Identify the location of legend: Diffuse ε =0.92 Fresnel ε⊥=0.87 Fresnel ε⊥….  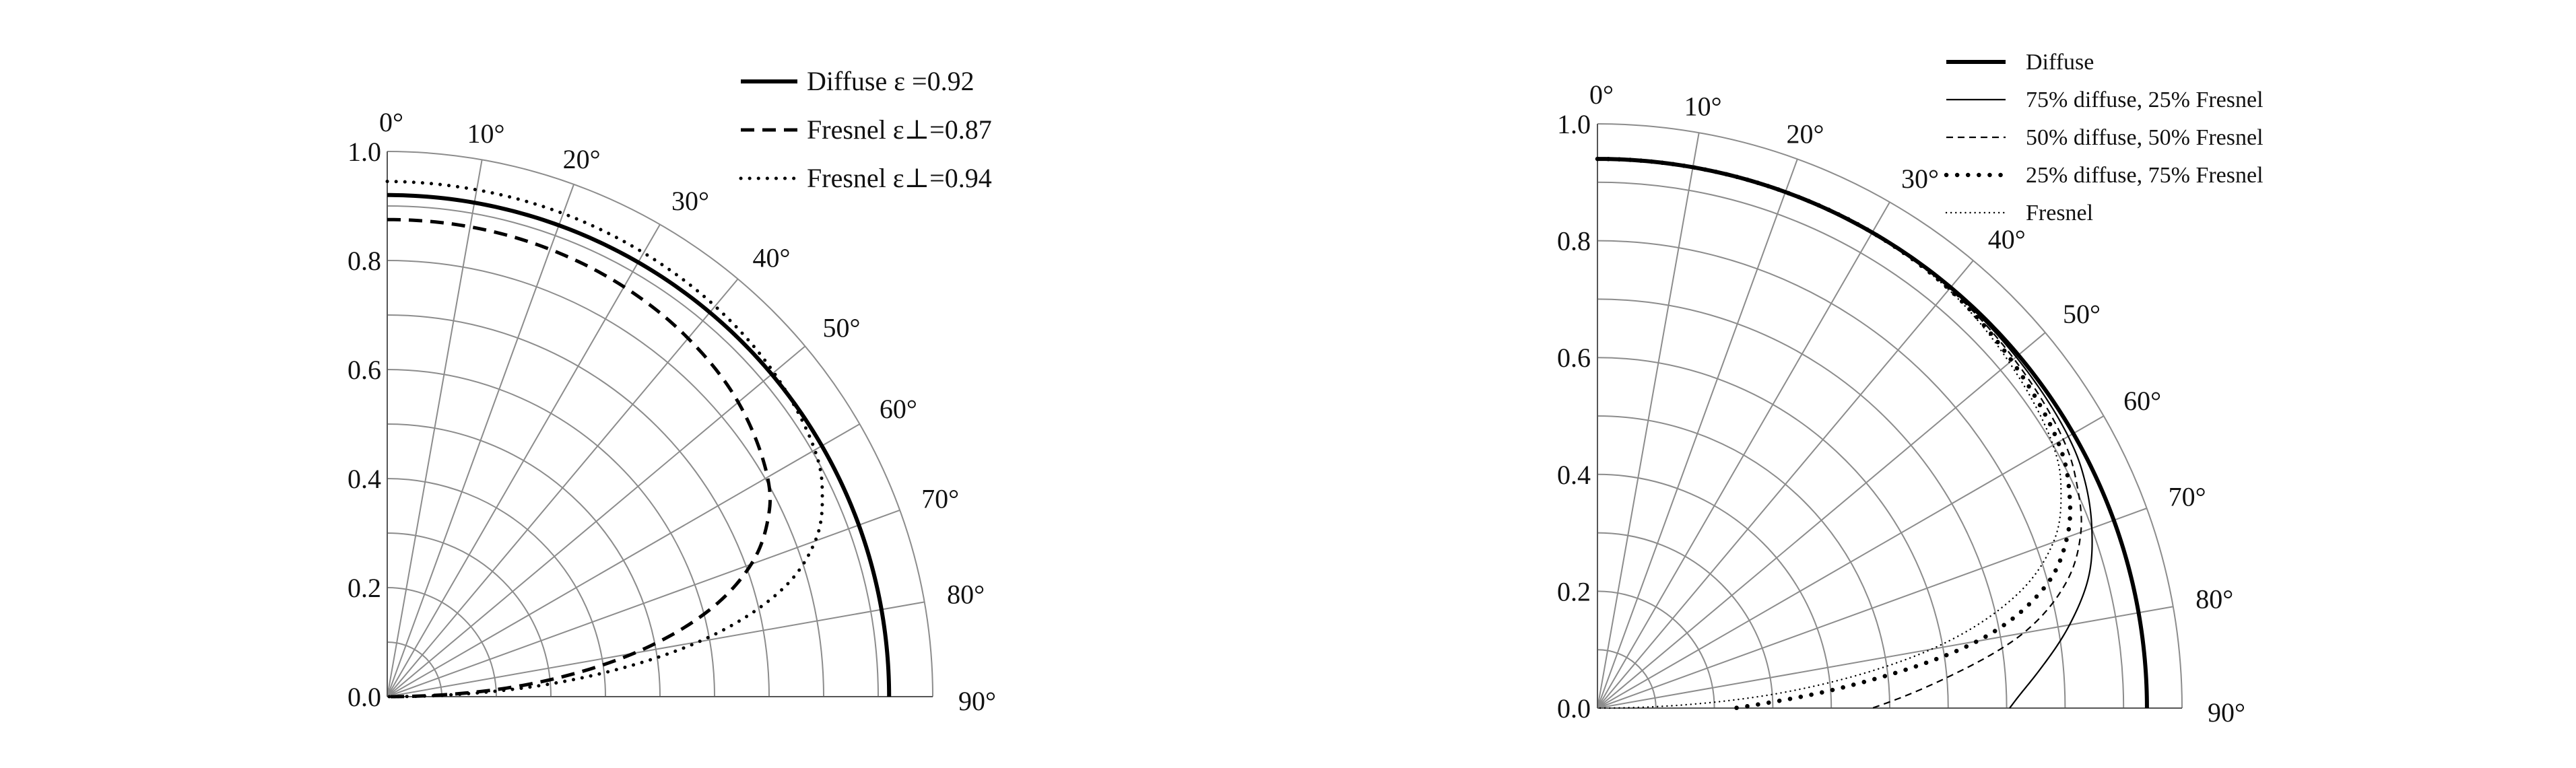
(865, 129).